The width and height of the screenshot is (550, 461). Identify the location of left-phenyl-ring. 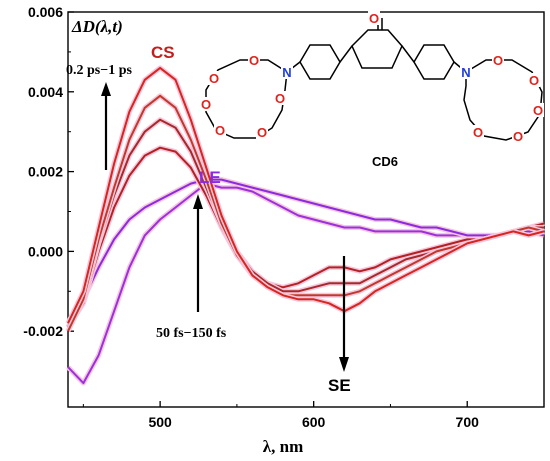
(320, 62).